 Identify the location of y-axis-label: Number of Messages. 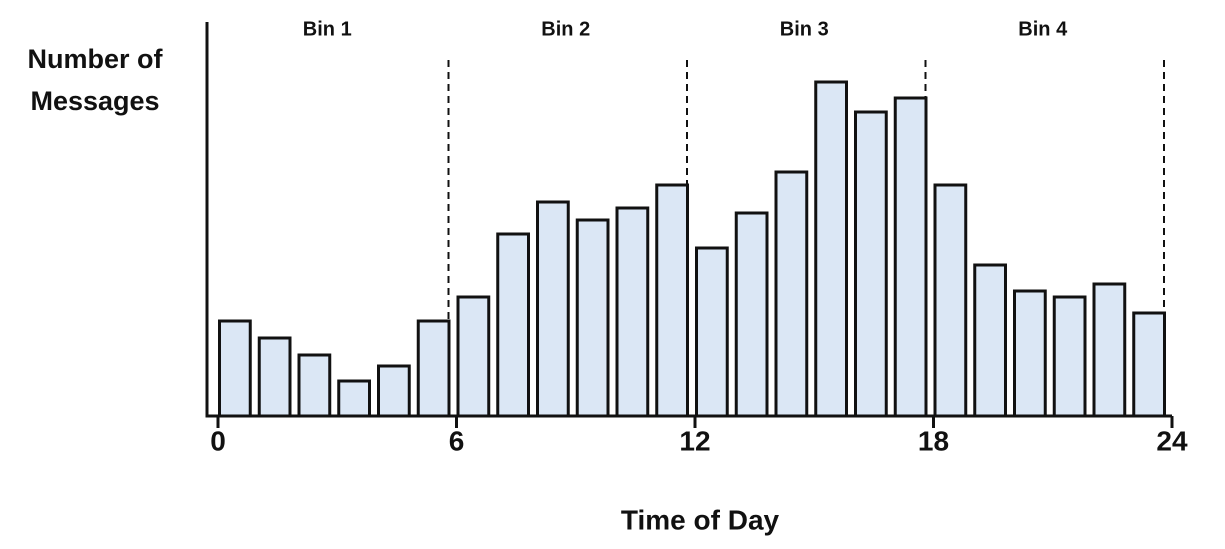
(95, 80).